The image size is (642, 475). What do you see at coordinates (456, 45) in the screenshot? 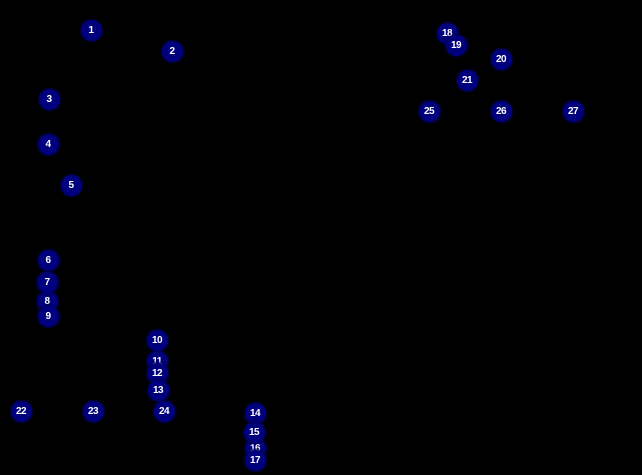
I see `marker-19: 19` at bounding box center [456, 45].